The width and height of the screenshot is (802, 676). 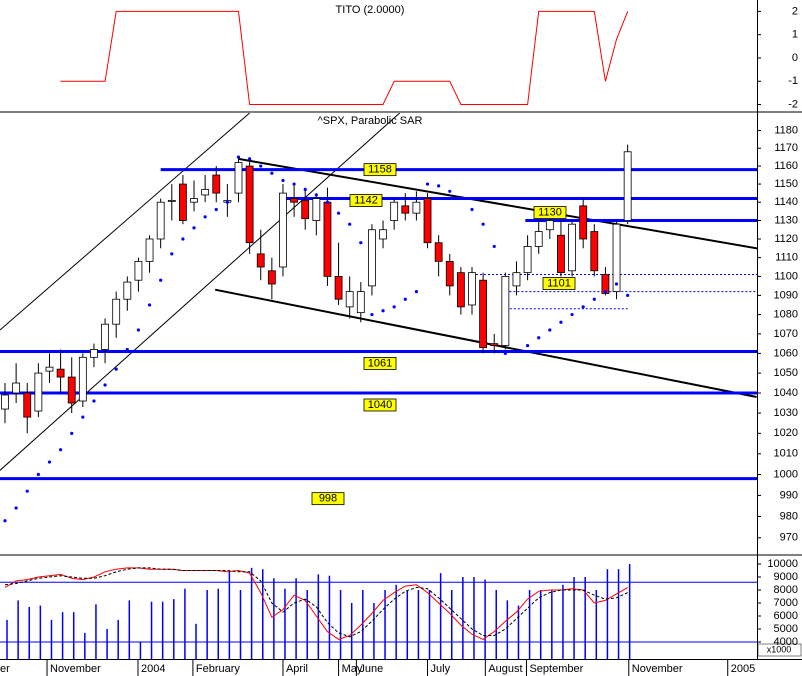 What do you see at coordinates (795, 11) in the screenshot?
I see `y-tick-label: 2` at bounding box center [795, 11].